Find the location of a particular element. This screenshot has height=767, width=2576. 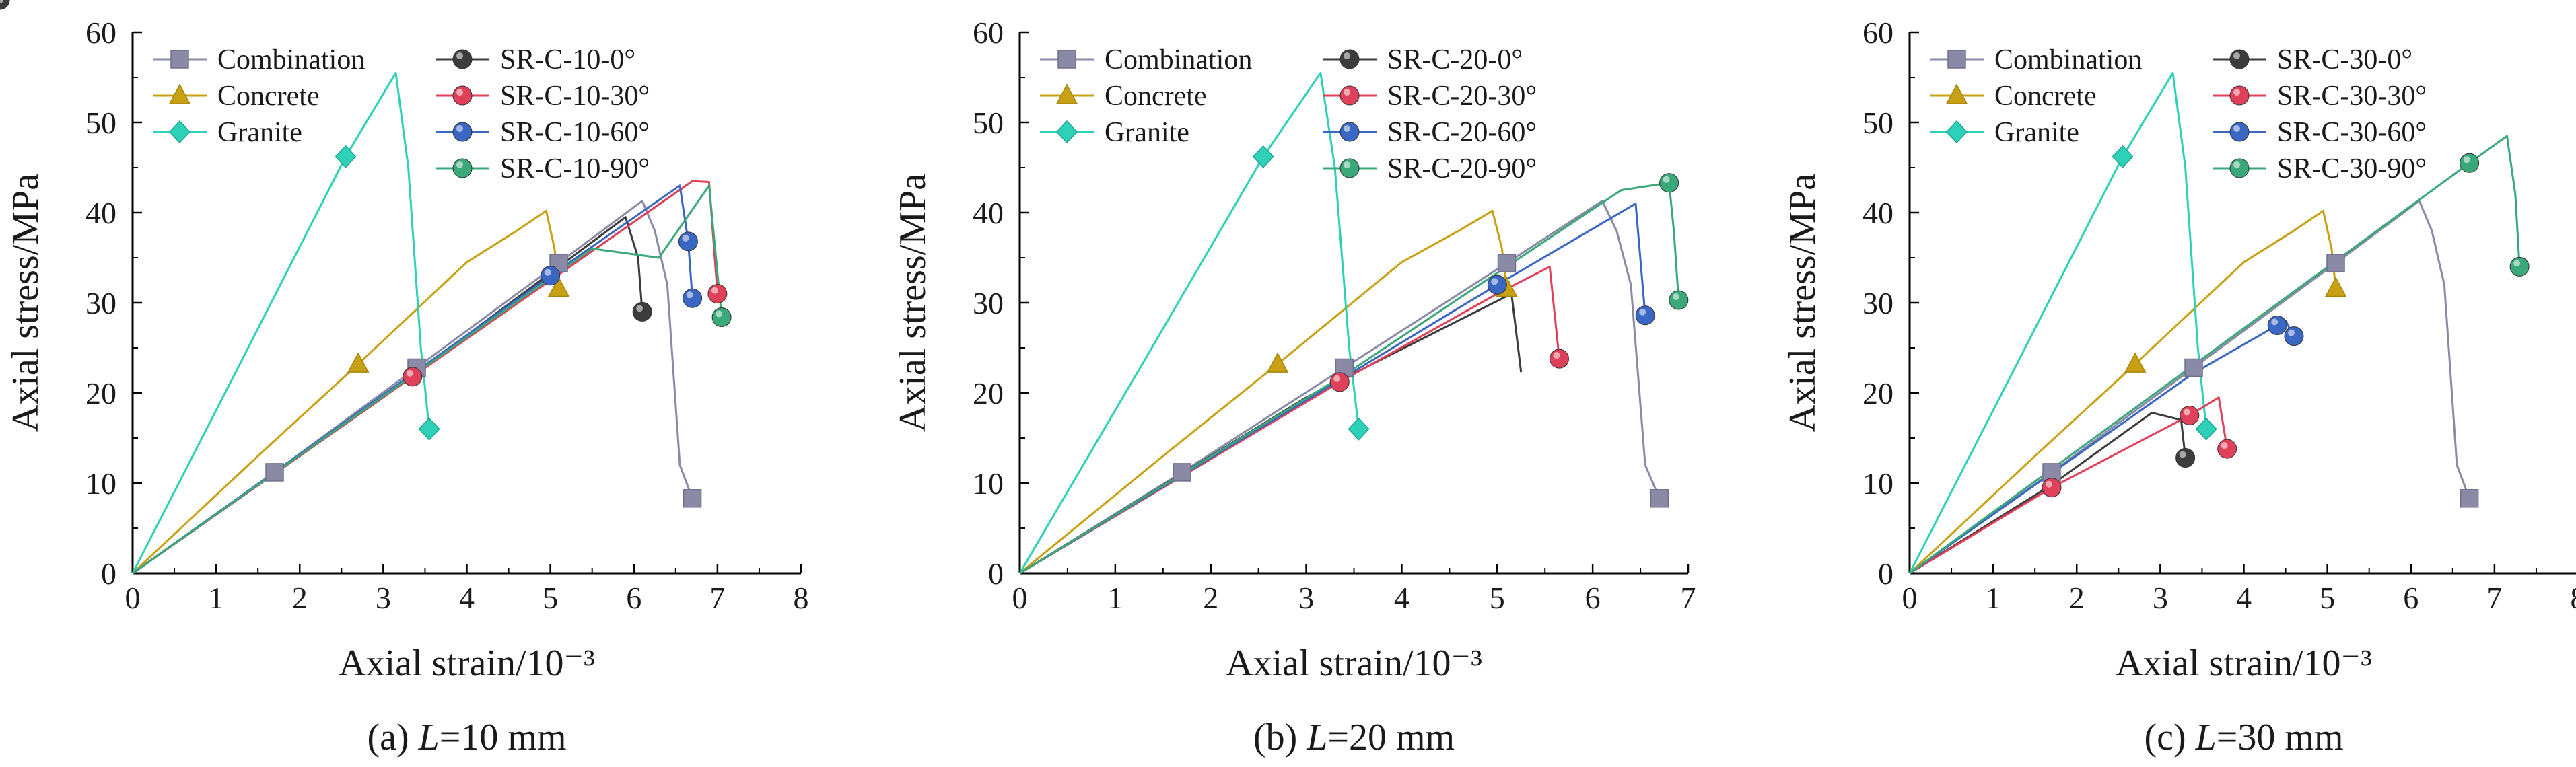

x-tick-label: 1 is located at coordinates (216, 598).